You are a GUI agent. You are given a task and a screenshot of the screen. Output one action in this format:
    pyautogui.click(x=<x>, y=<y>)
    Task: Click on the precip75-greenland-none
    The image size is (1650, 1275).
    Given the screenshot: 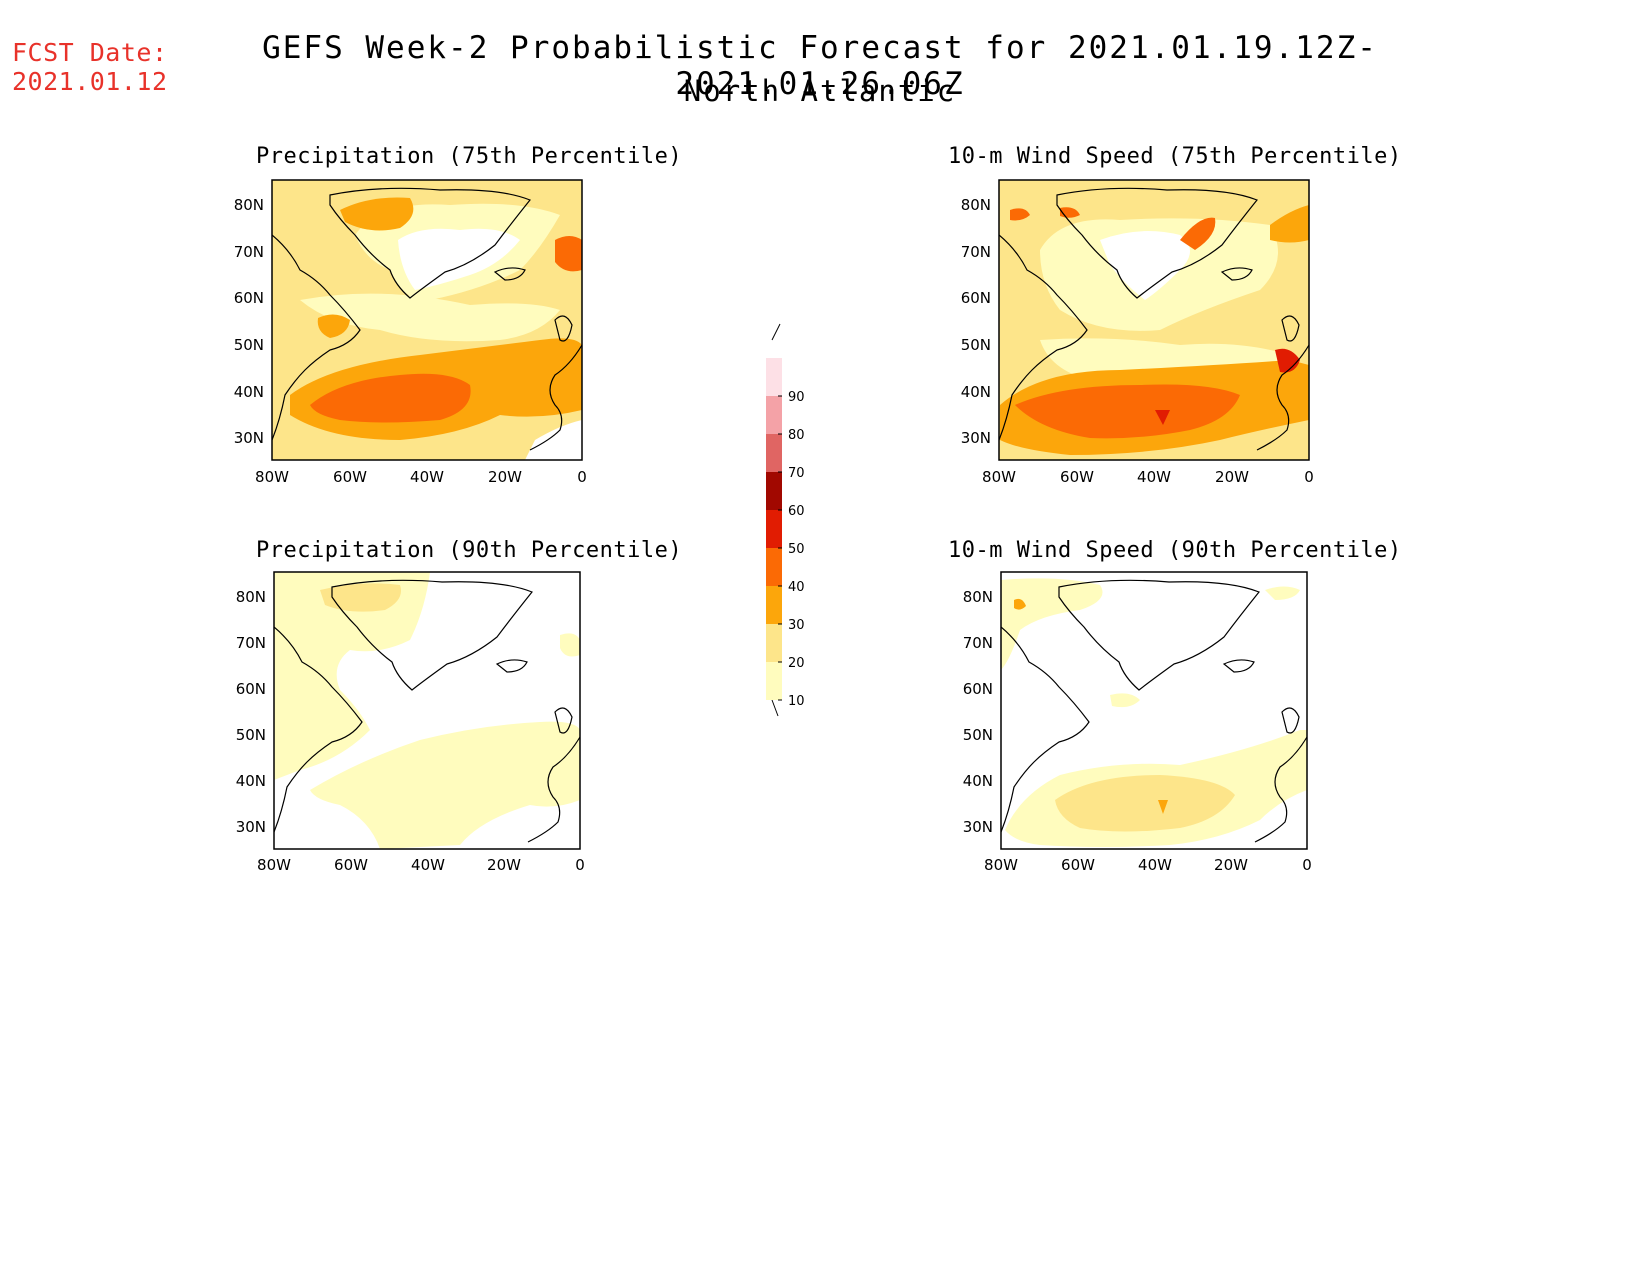 What is the action you would take?
    pyautogui.click(x=459, y=259)
    